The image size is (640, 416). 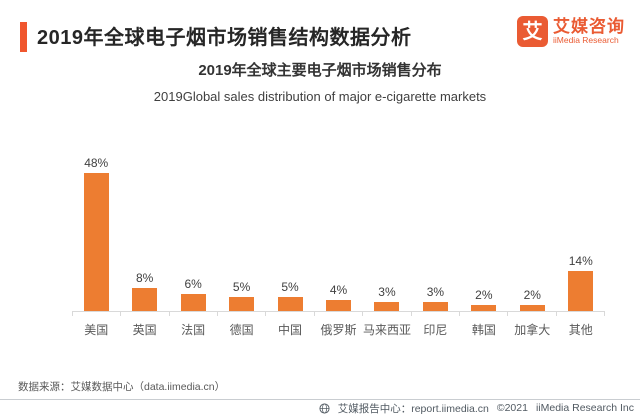 What do you see at coordinates (224, 38) in the screenshot?
I see `page-title: 2019年全球电子烟市场销售结构数据分析` at bounding box center [224, 38].